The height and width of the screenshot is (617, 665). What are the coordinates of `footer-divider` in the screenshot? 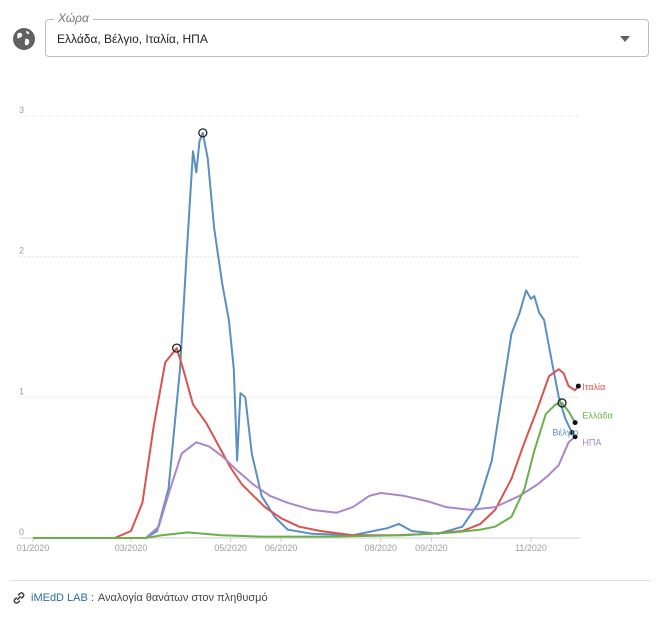 It's located at (330, 580).